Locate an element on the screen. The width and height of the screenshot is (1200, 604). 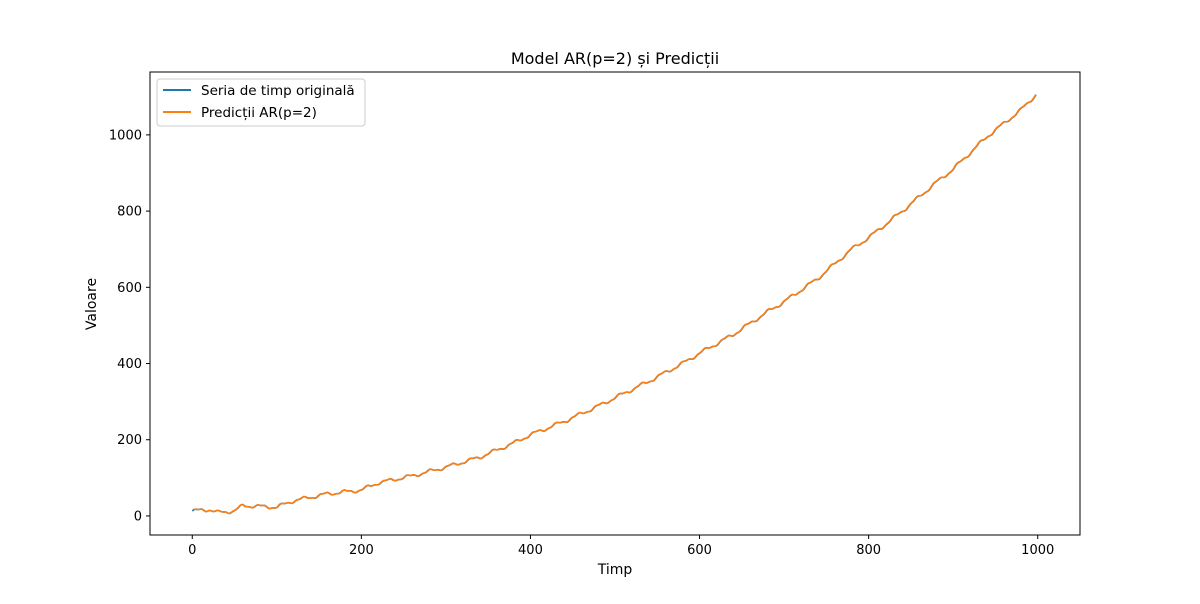
x-tick-label: 0 is located at coordinates (192, 550).